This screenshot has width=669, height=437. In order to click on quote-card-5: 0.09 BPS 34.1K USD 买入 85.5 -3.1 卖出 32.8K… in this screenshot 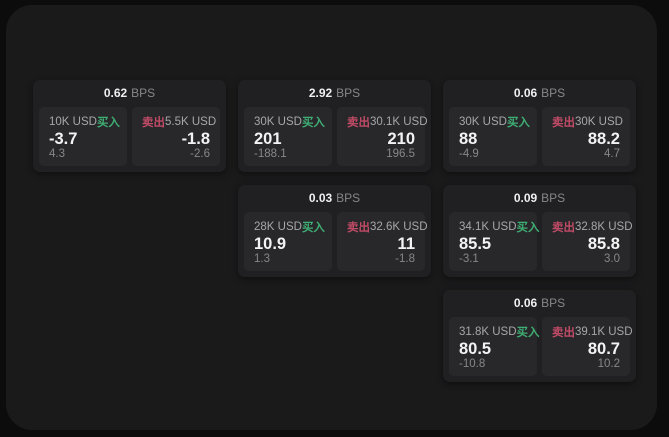, I will do `click(539, 231)`.